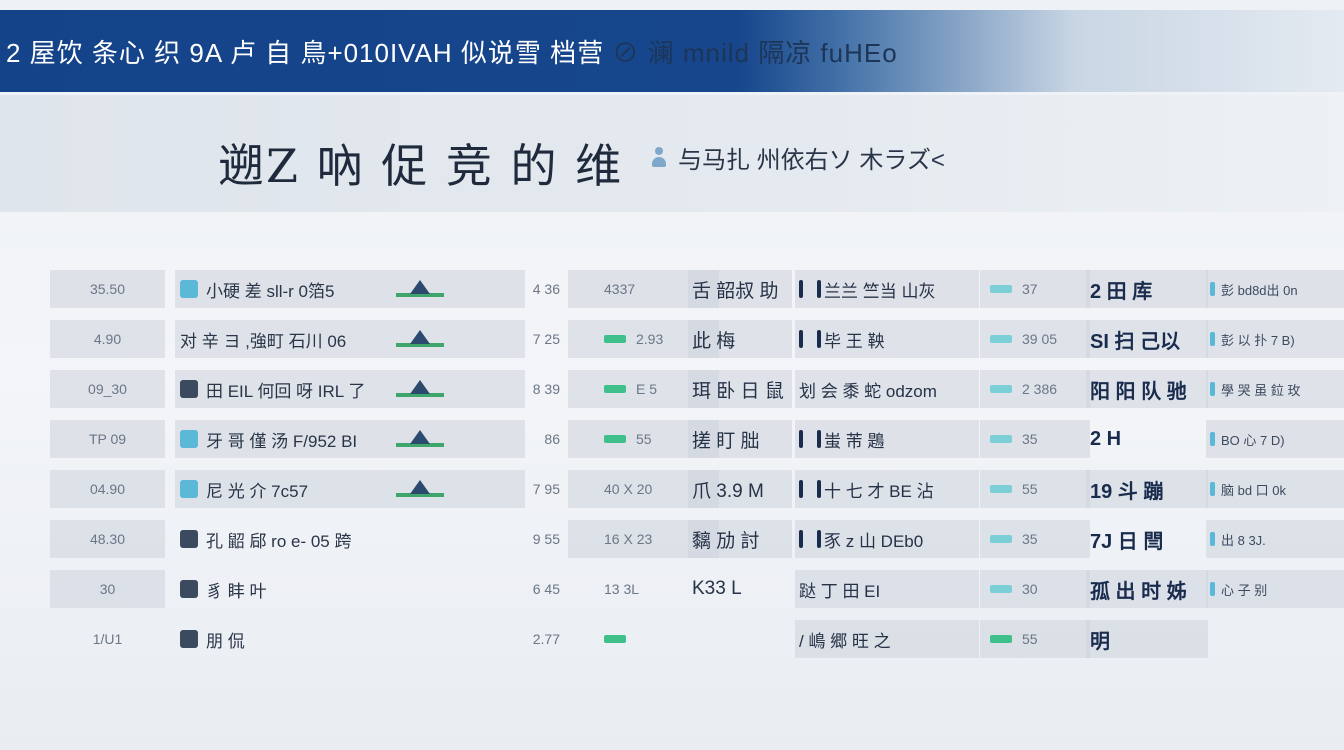 The image size is (1344, 750). I want to click on page-title: 遡Z 吶 促 竞 的 维, so click(421, 166).